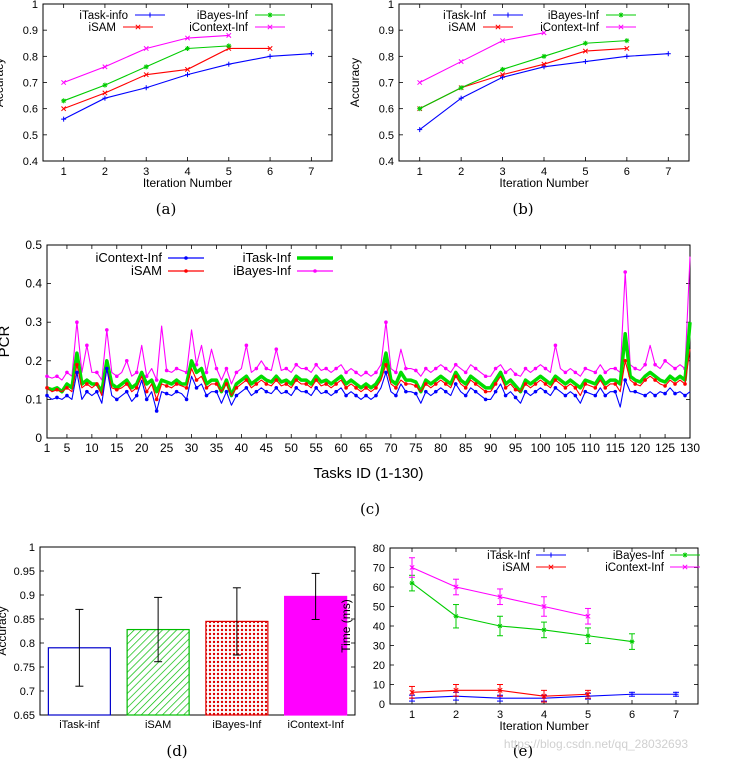  What do you see at coordinates (30, 136) in the screenshot?
I see `y-tick-label: 0.5` at bounding box center [30, 136].